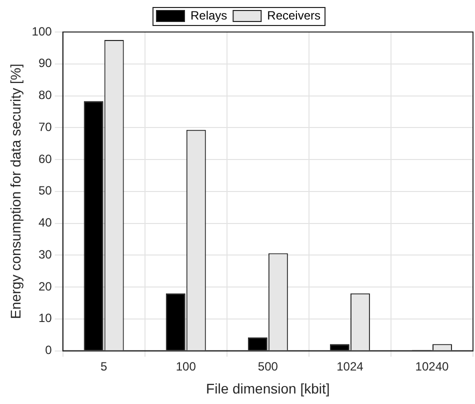 Image resolution: width=475 pixels, height=404 pixels. Describe the element at coordinates (45, 95) in the screenshot. I see `y-tick-label: 80` at that location.